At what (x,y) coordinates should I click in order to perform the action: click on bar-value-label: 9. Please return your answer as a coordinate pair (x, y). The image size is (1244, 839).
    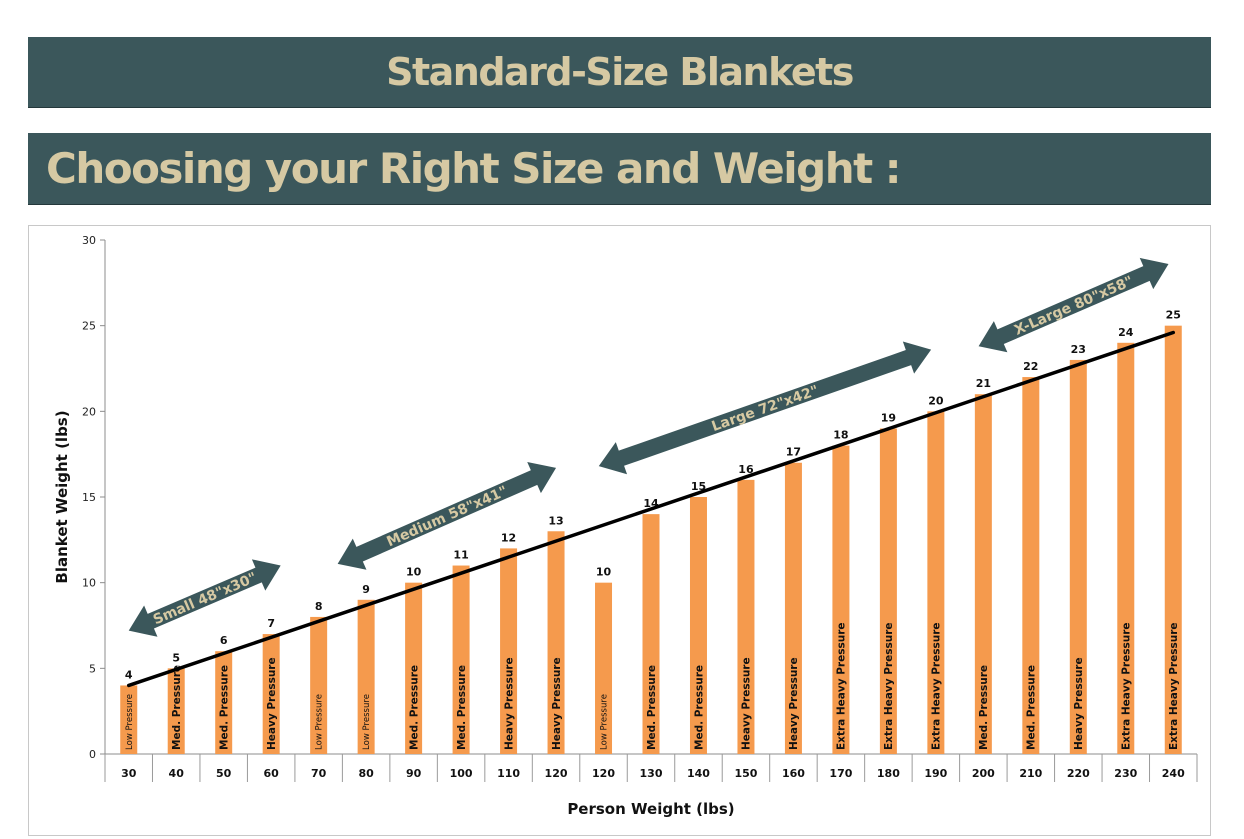
    Looking at the image, I should click on (366, 589).